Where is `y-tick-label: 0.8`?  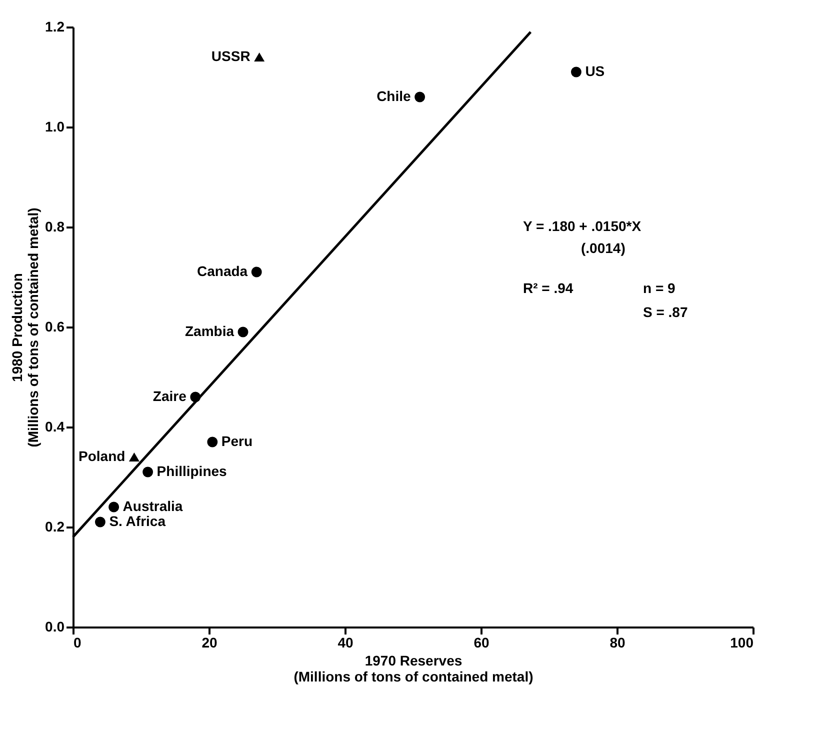
y-tick-label: 0.8 is located at coordinates (55, 226).